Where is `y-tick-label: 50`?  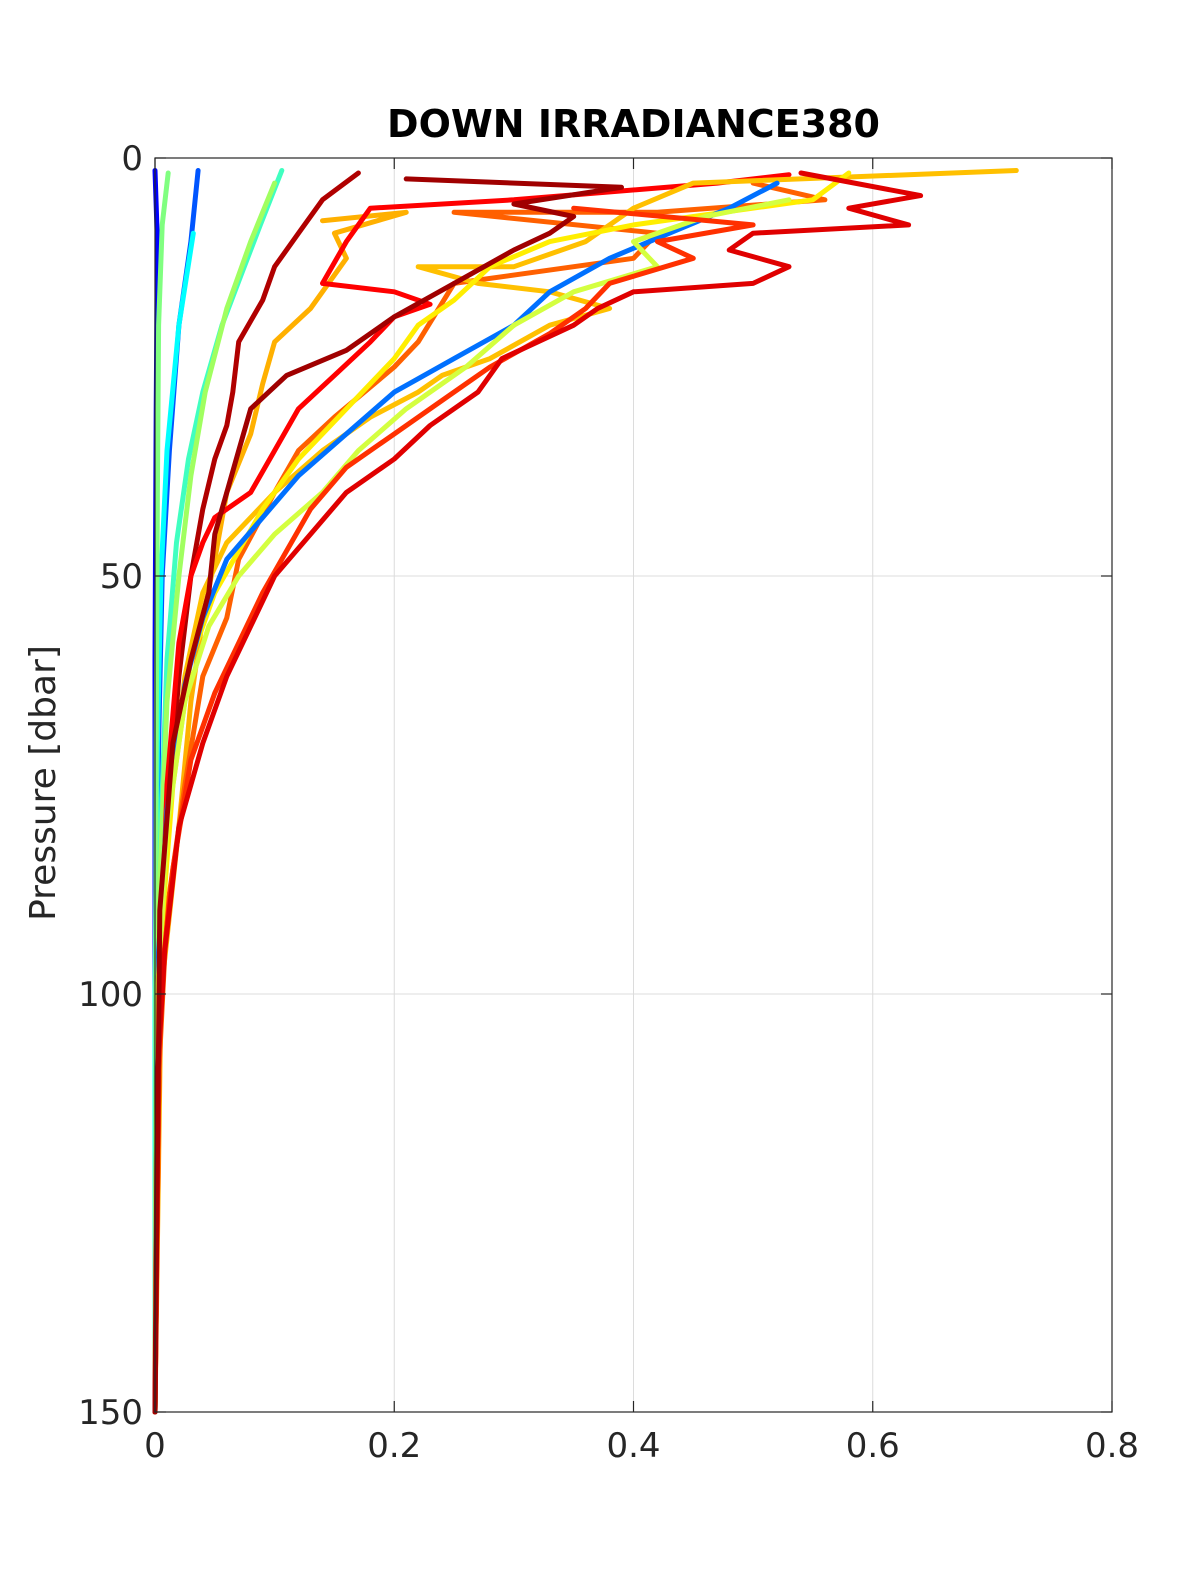 y-tick-label: 50 is located at coordinates (121, 577).